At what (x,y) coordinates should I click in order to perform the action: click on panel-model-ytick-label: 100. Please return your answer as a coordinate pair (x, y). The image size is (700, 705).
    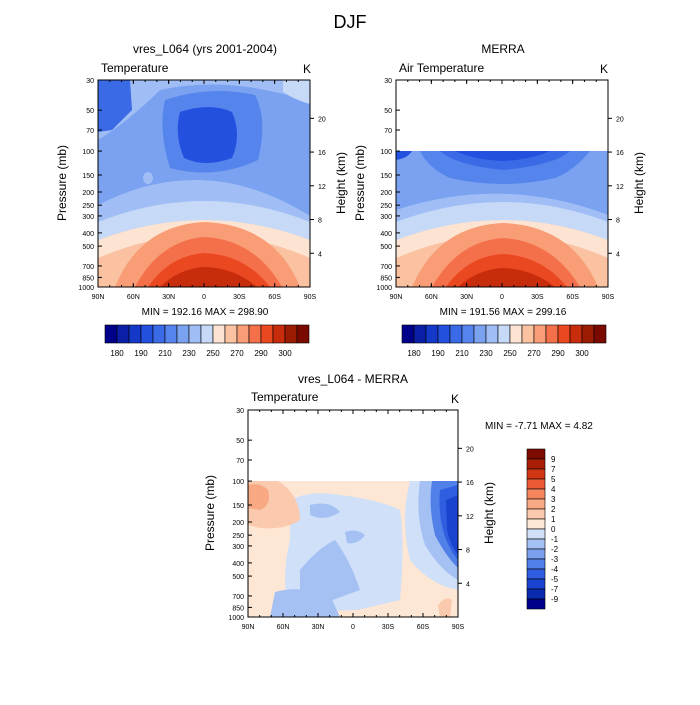
    Looking at the image, I should click on (88, 152).